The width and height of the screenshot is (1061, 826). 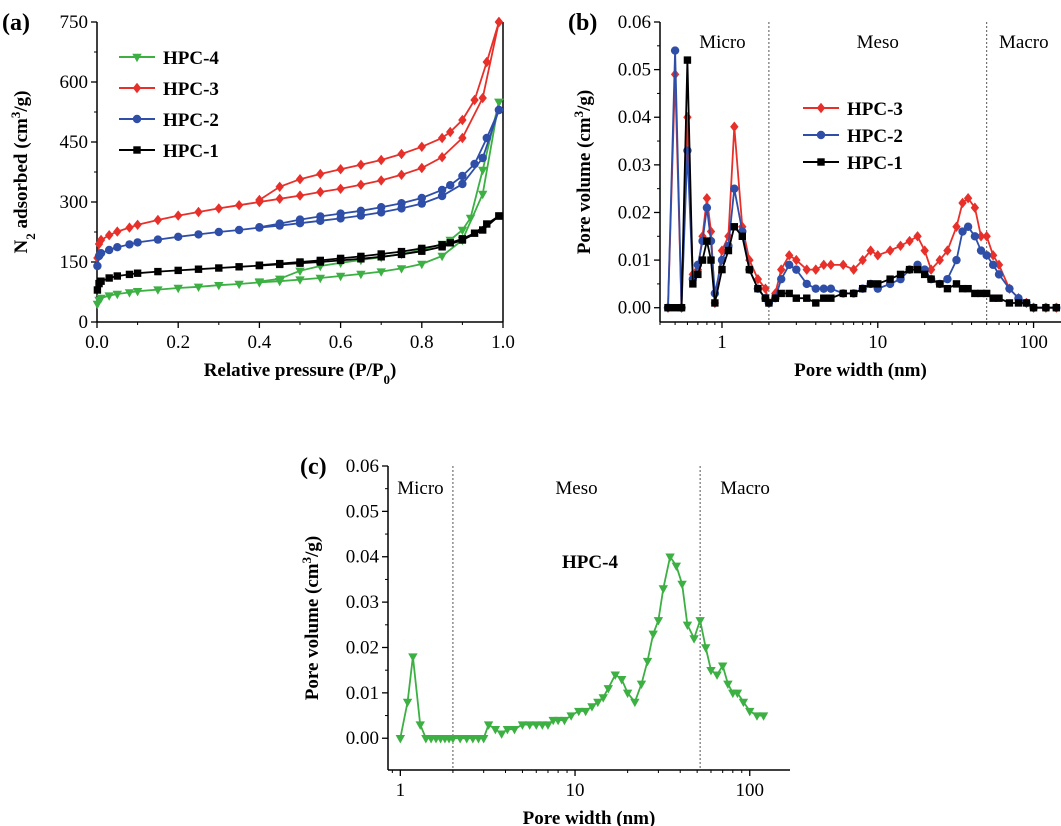 What do you see at coordinates (191, 58) in the screenshot?
I see `legend-label: HPC-4` at bounding box center [191, 58].